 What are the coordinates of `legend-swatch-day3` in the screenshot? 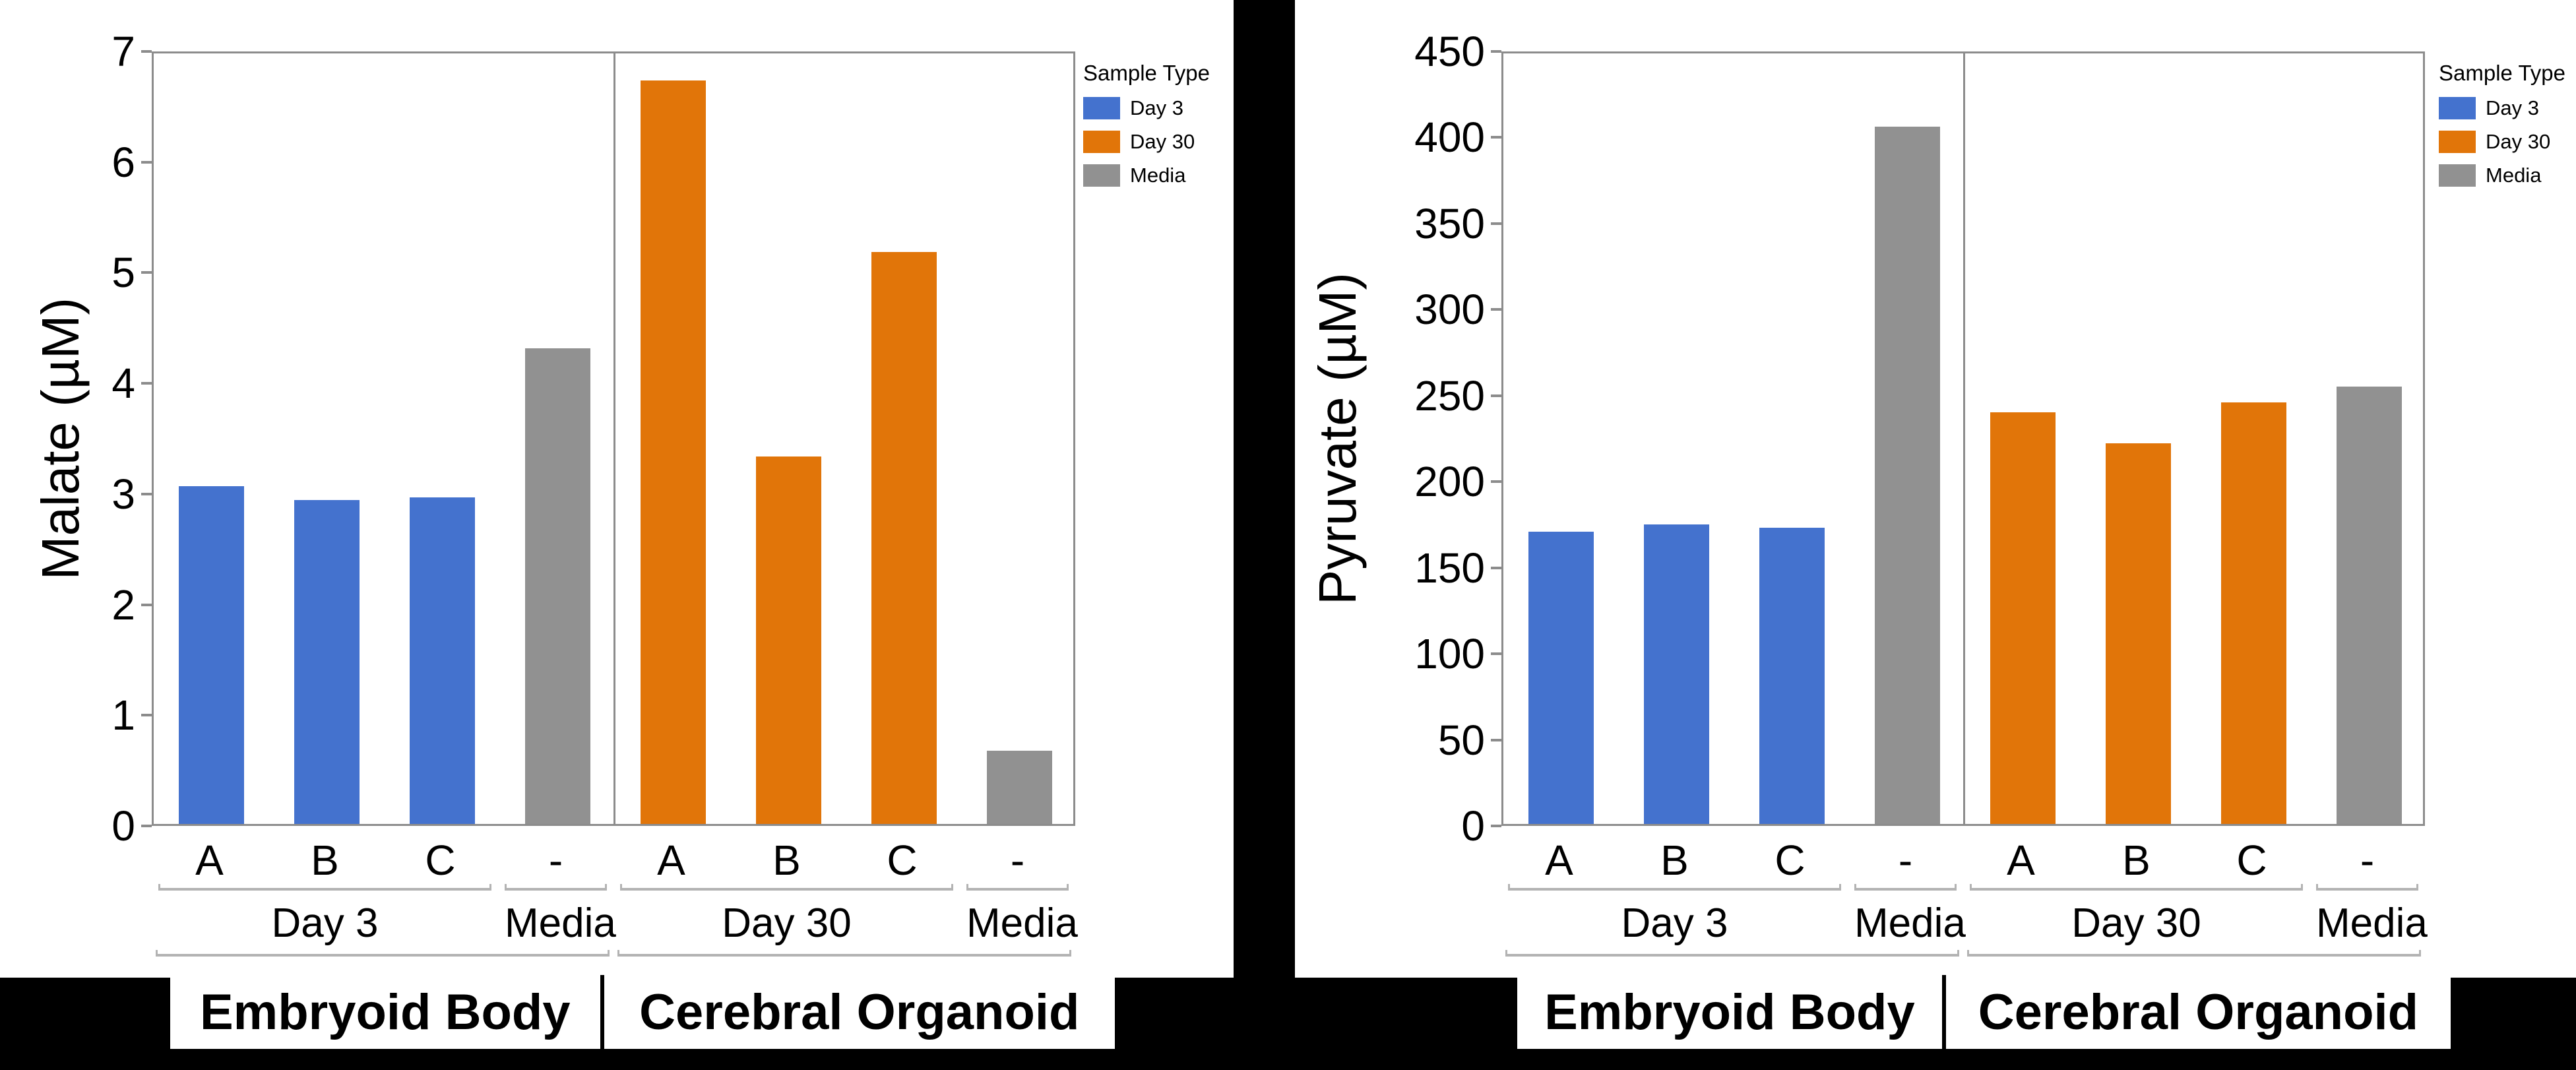 It's located at (1102, 108).